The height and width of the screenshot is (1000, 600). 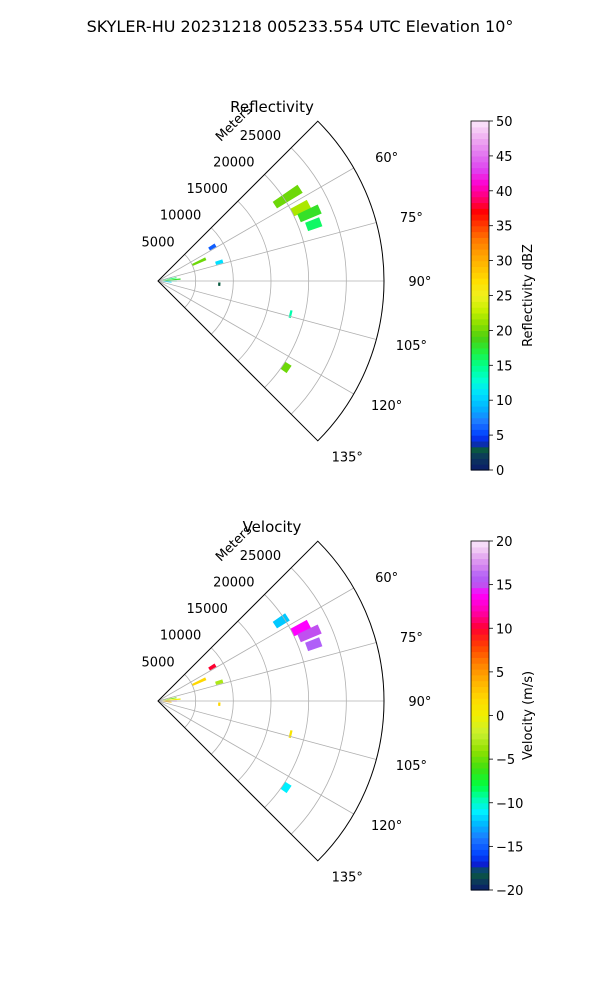 What do you see at coordinates (504, 262) in the screenshot?
I see `colorbar-tick-label: 30` at bounding box center [504, 262].